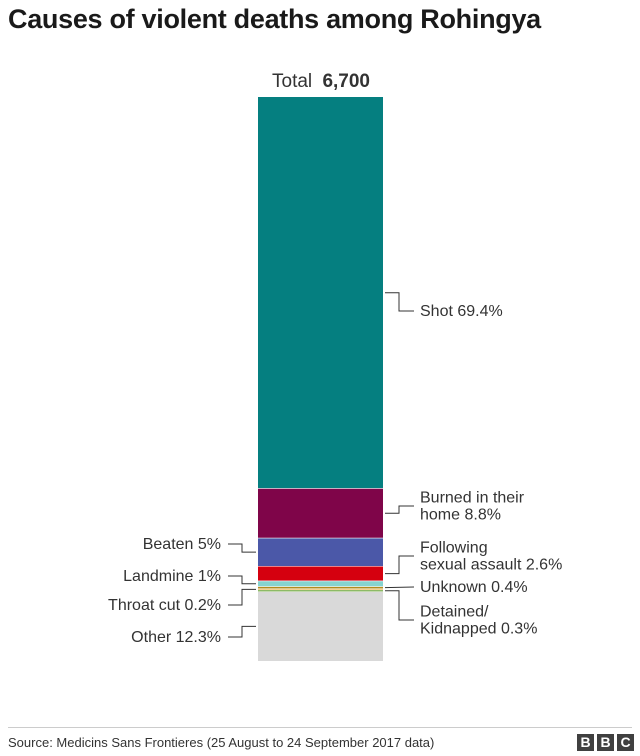 The height and width of the screenshot is (756, 640). I want to click on segment-label: Burned in their home 8.8%, so click(472, 507).